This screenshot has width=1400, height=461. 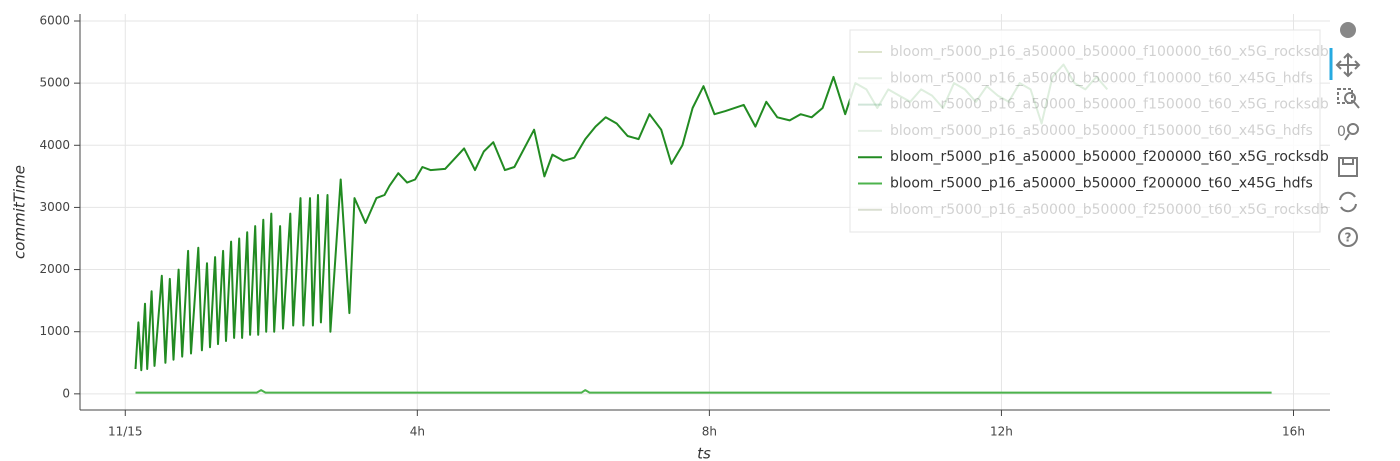 I want to click on x-tick-label: 4h, so click(x=417, y=432).